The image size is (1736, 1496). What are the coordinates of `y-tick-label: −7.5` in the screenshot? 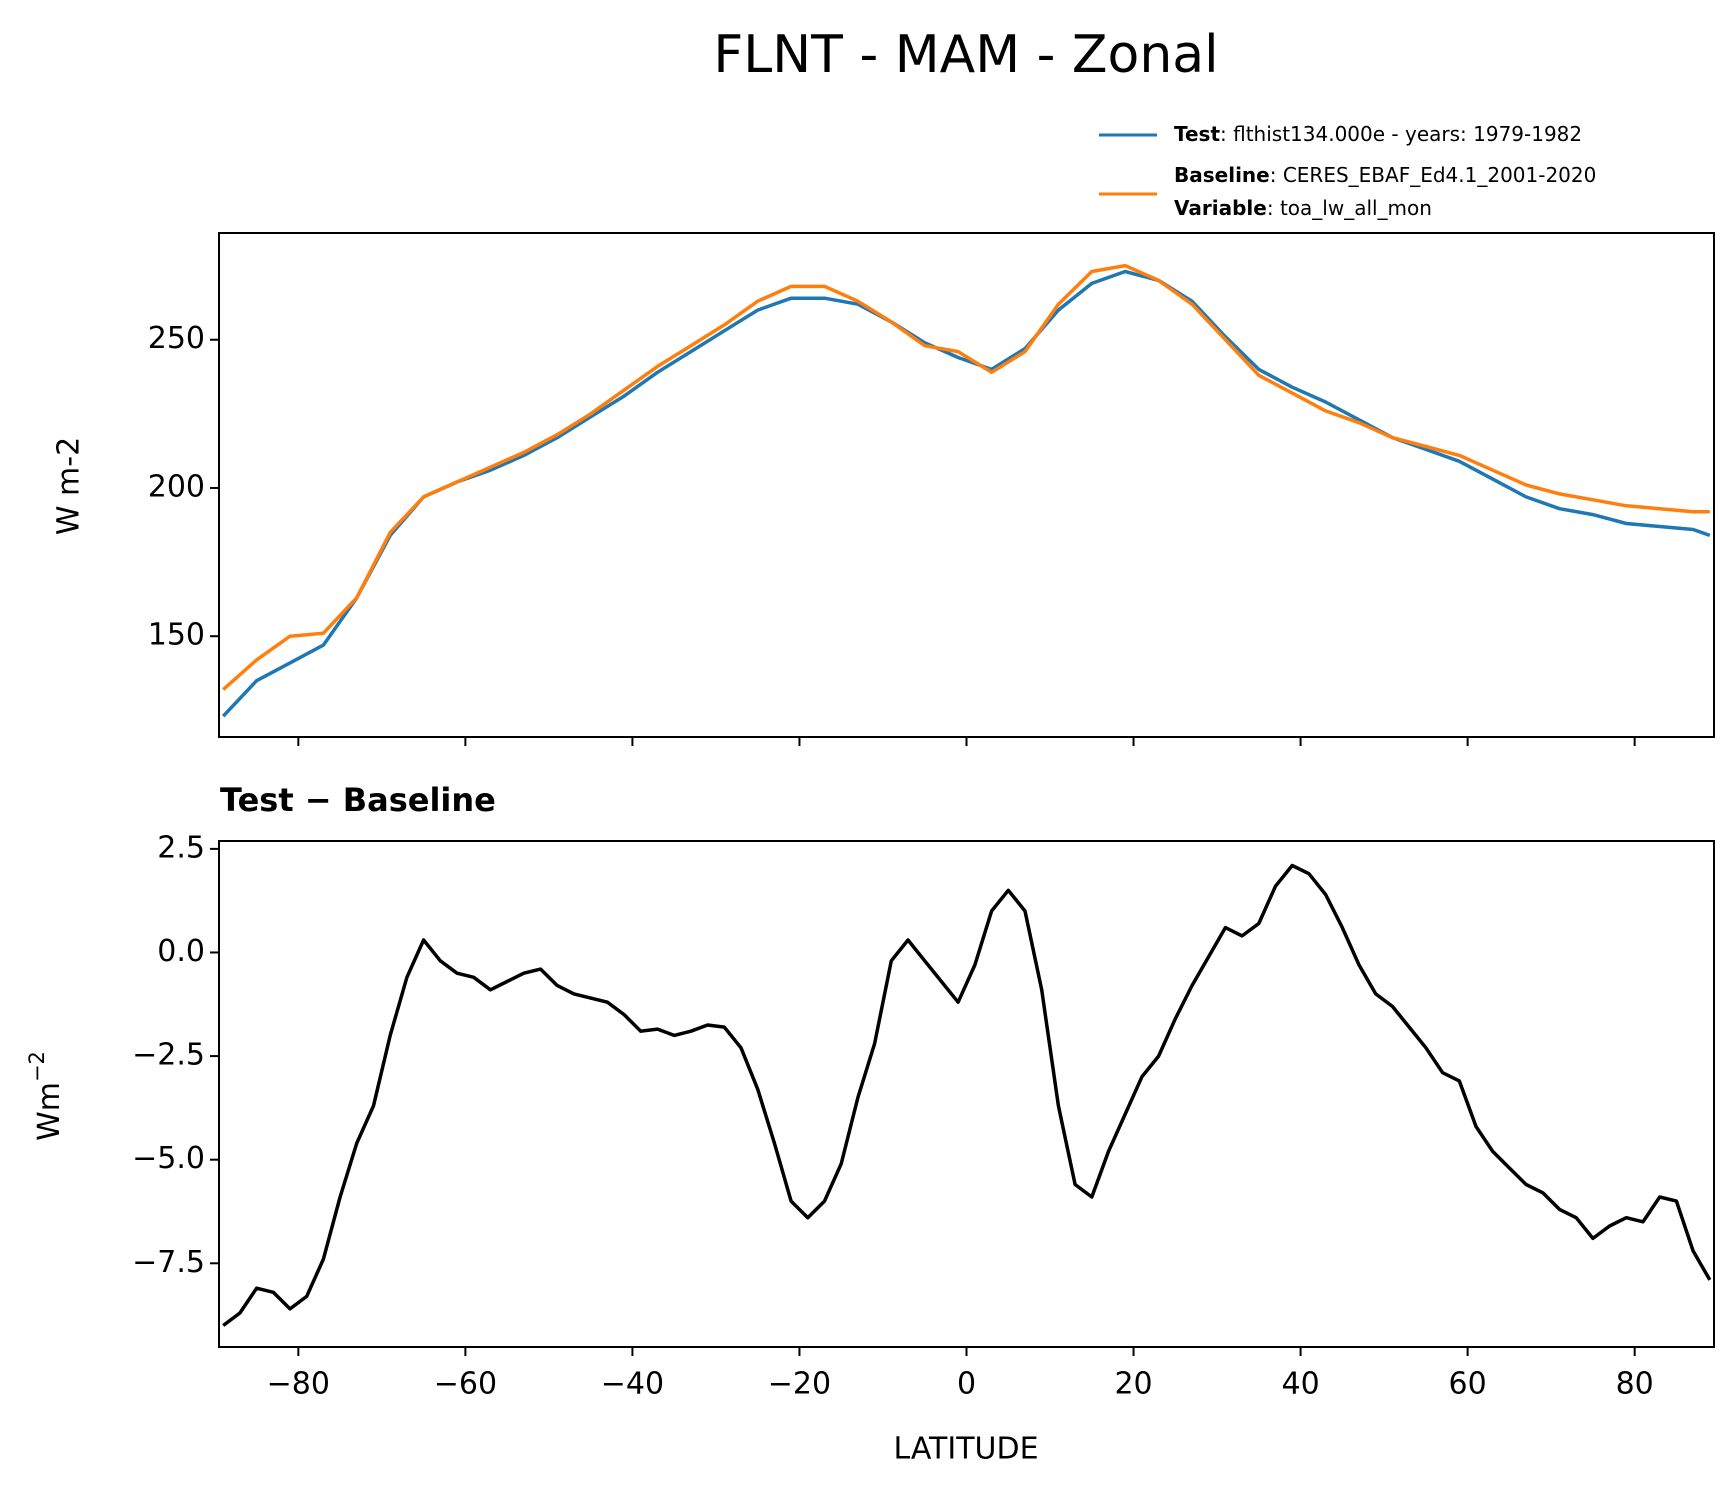 It's located at (168, 1262).